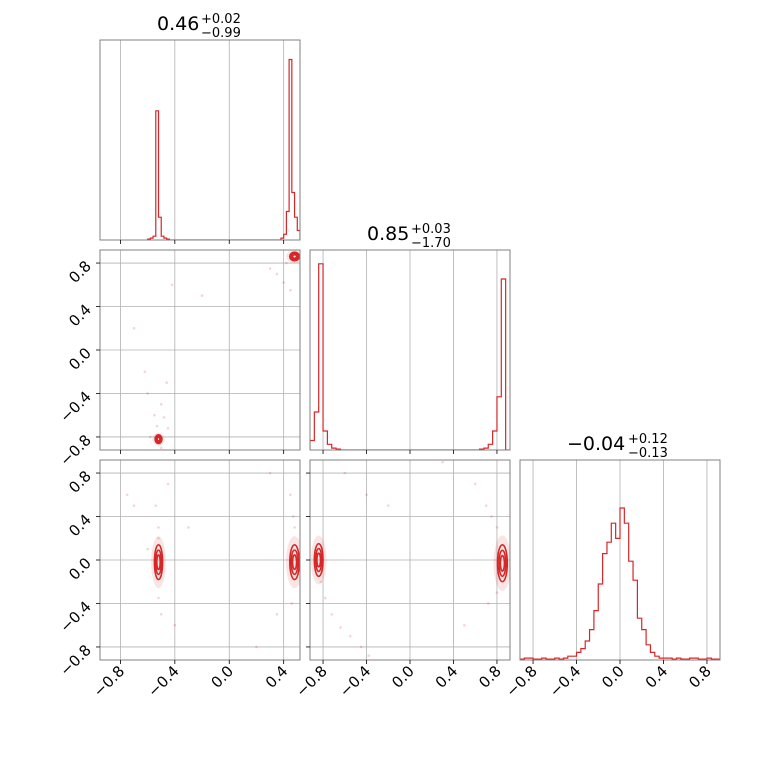 Image resolution: width=760 pixels, height=760 pixels. I want to click on title-p3-value: −0.04, so click(596, 444).